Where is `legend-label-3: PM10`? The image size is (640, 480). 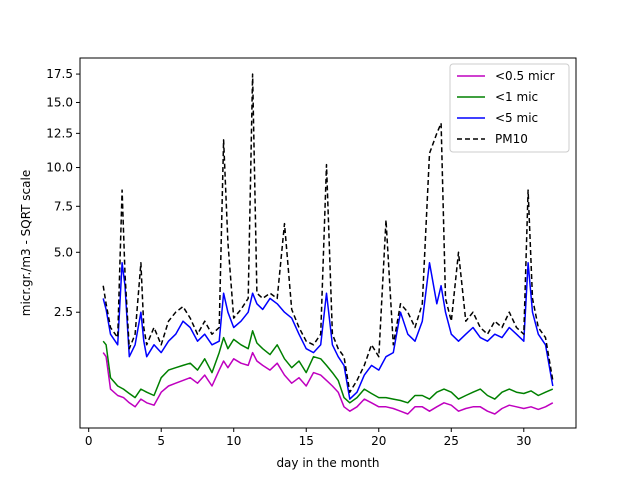
legend-label-3: PM10 is located at coordinates (511, 139).